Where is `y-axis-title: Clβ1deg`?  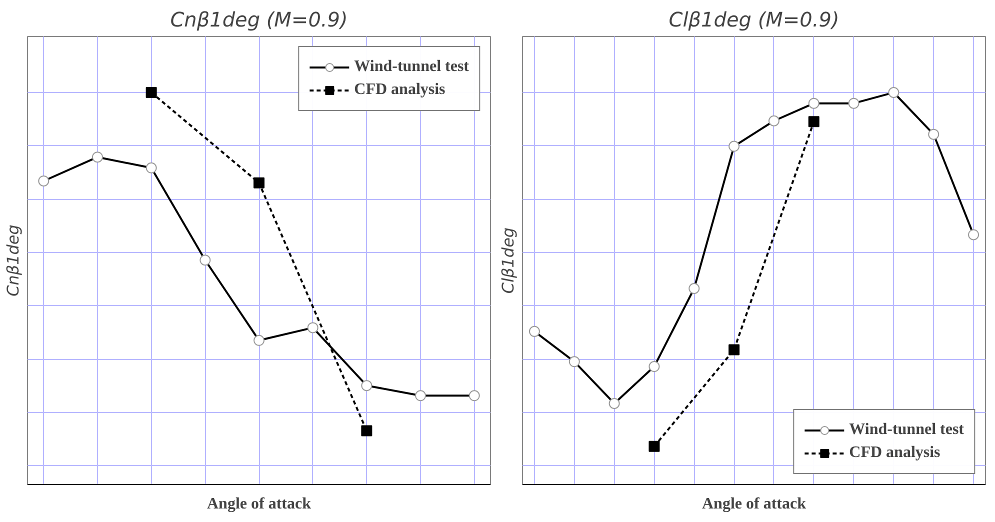 y-axis-title: Clβ1deg is located at coordinates (508, 260).